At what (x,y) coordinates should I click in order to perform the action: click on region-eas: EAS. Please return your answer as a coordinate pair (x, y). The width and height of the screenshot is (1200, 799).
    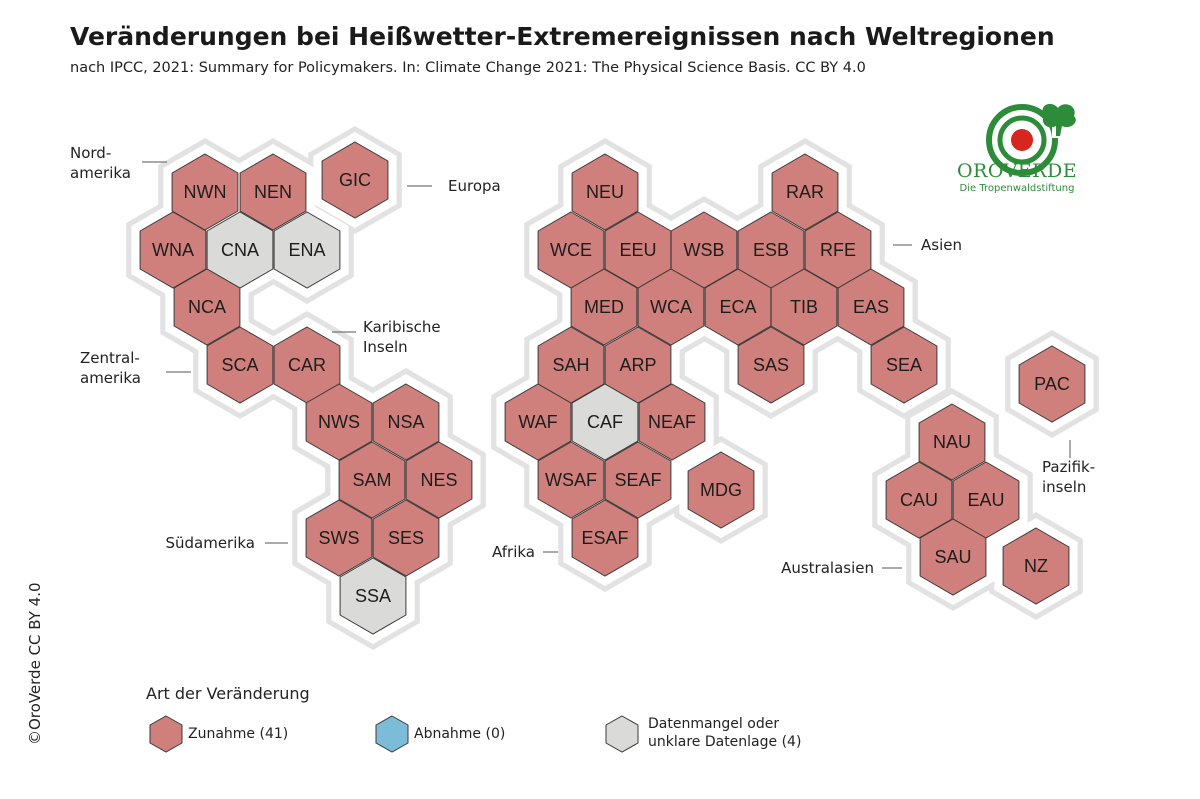
    Looking at the image, I should click on (871, 307).